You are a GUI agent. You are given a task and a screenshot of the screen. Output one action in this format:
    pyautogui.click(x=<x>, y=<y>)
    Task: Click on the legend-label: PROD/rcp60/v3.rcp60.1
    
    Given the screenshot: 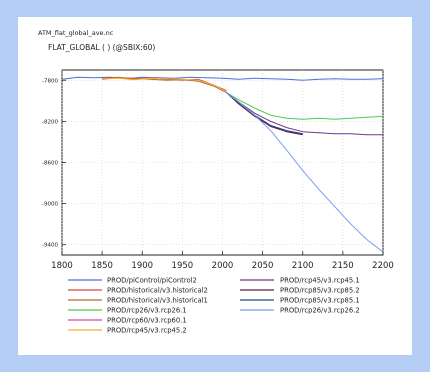 What is the action you would take?
    pyautogui.click(x=147, y=321)
    